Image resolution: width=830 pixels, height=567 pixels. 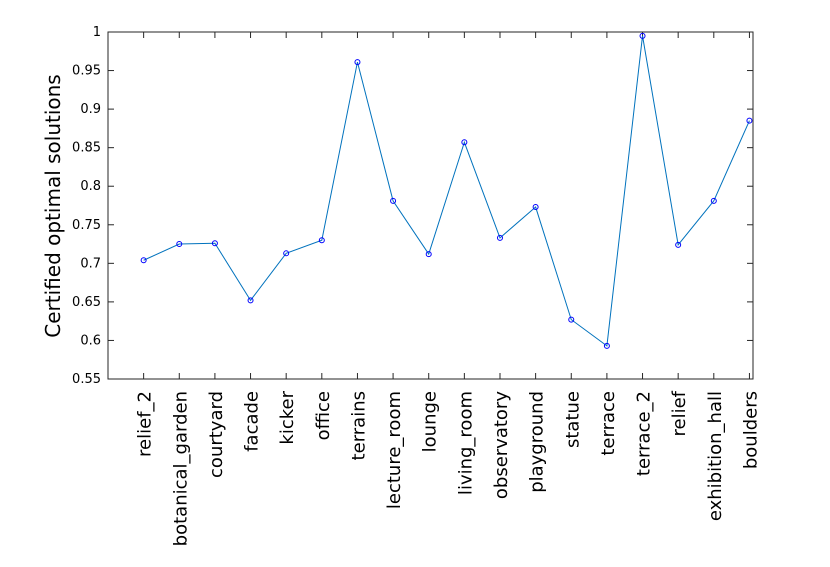 What do you see at coordinates (86, 302) in the screenshot?
I see `y-tick-label: 0.65` at bounding box center [86, 302].